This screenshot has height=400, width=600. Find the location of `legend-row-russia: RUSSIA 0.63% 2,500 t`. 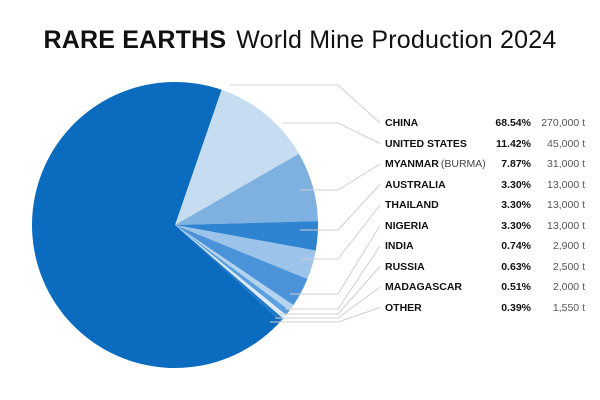

legend-row-russia: RUSSIA 0.63% 2,500 t is located at coordinates (485, 266).